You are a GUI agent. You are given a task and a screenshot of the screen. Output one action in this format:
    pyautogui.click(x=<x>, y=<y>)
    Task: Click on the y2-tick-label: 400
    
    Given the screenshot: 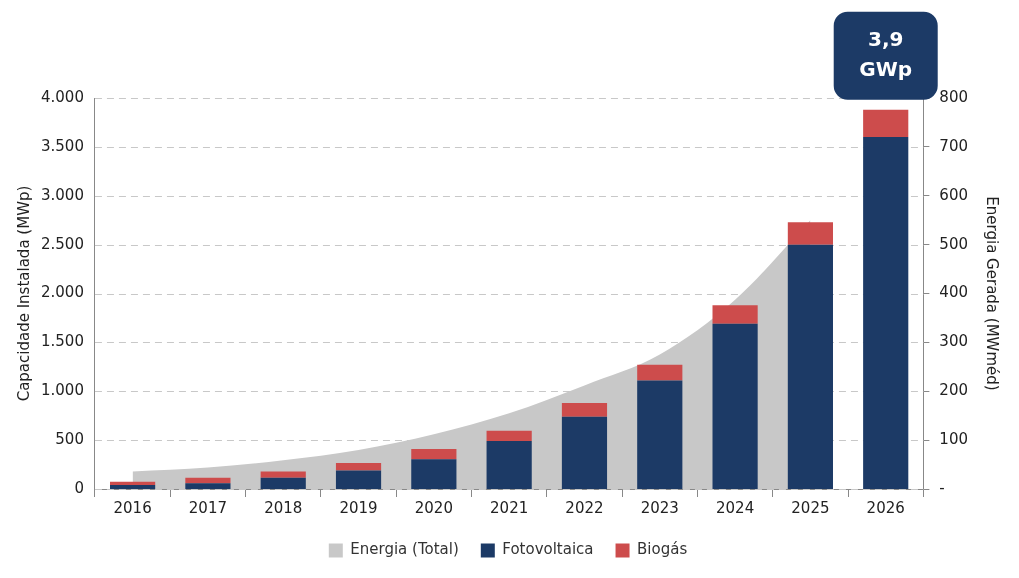 What is the action you would take?
    pyautogui.click(x=954, y=292)
    